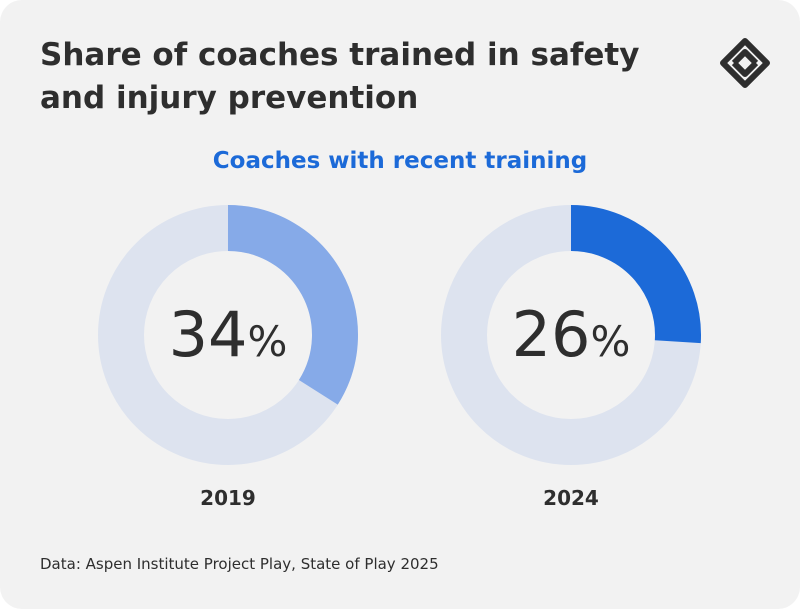 The height and width of the screenshot is (609, 800). Describe the element at coordinates (635, 274) in the screenshot. I see `donut-slice-2024` at that location.